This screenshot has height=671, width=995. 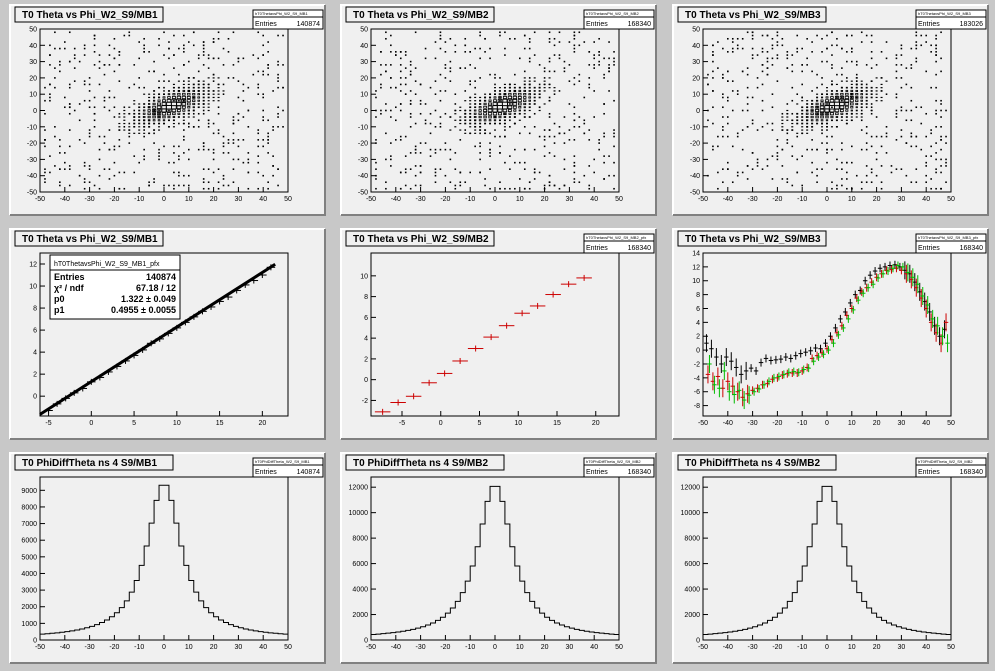 What do you see at coordinates (29, 491) in the screenshot?
I see `y-tick-label: 9000` at bounding box center [29, 491].